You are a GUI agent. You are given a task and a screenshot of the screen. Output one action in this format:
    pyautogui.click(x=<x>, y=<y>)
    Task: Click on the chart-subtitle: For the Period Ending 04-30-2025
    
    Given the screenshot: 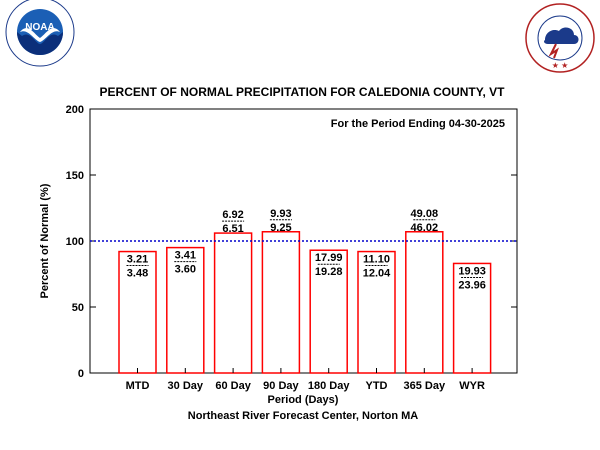 What is the action you would take?
    pyautogui.click(x=418, y=124)
    